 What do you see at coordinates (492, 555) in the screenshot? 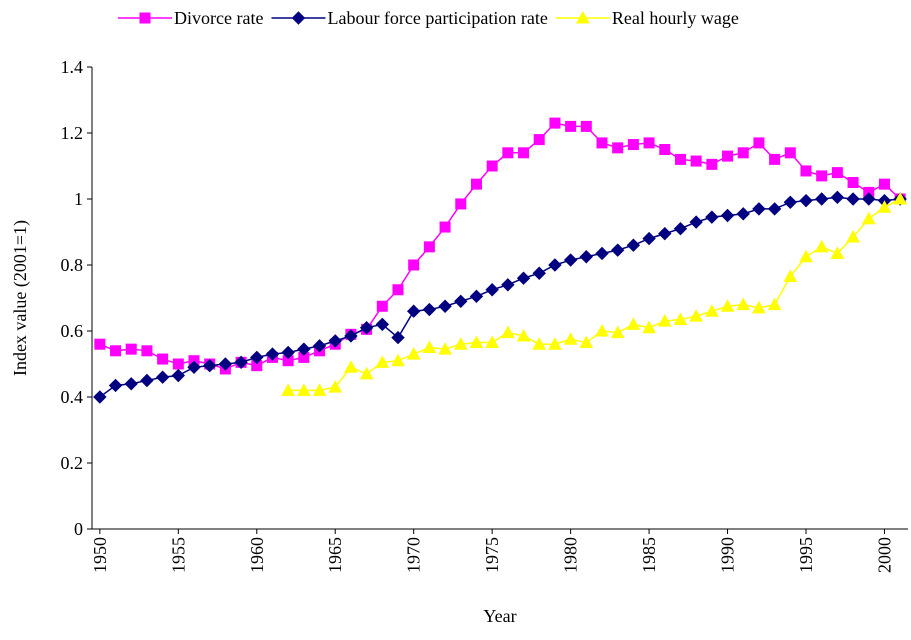
I see `x-tick-label: 1975` at bounding box center [492, 555].